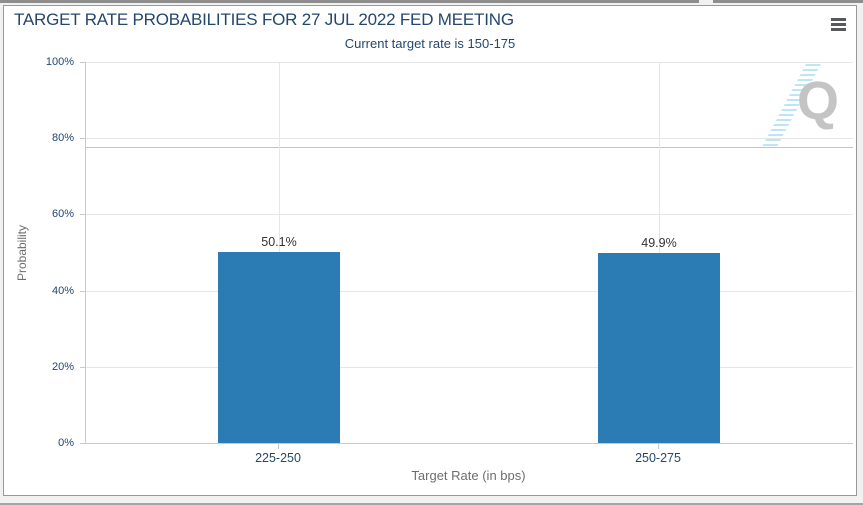 The height and width of the screenshot is (505, 863). Describe the element at coordinates (42, 252) in the screenshot. I see `y-axis: 100% 80% 60% 40% 20% 0%` at that location.